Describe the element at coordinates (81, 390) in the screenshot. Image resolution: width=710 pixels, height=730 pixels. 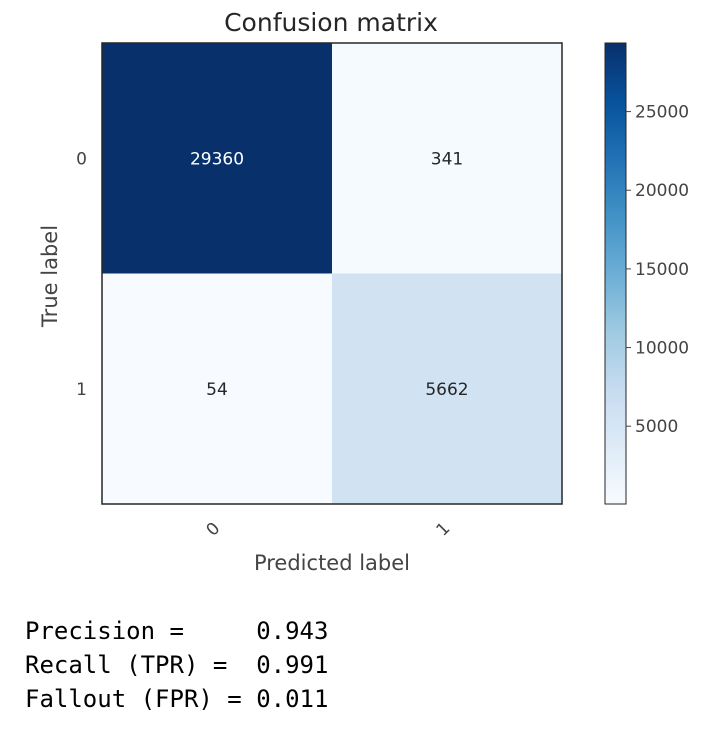
I see `y-tick-label: 1` at that location.